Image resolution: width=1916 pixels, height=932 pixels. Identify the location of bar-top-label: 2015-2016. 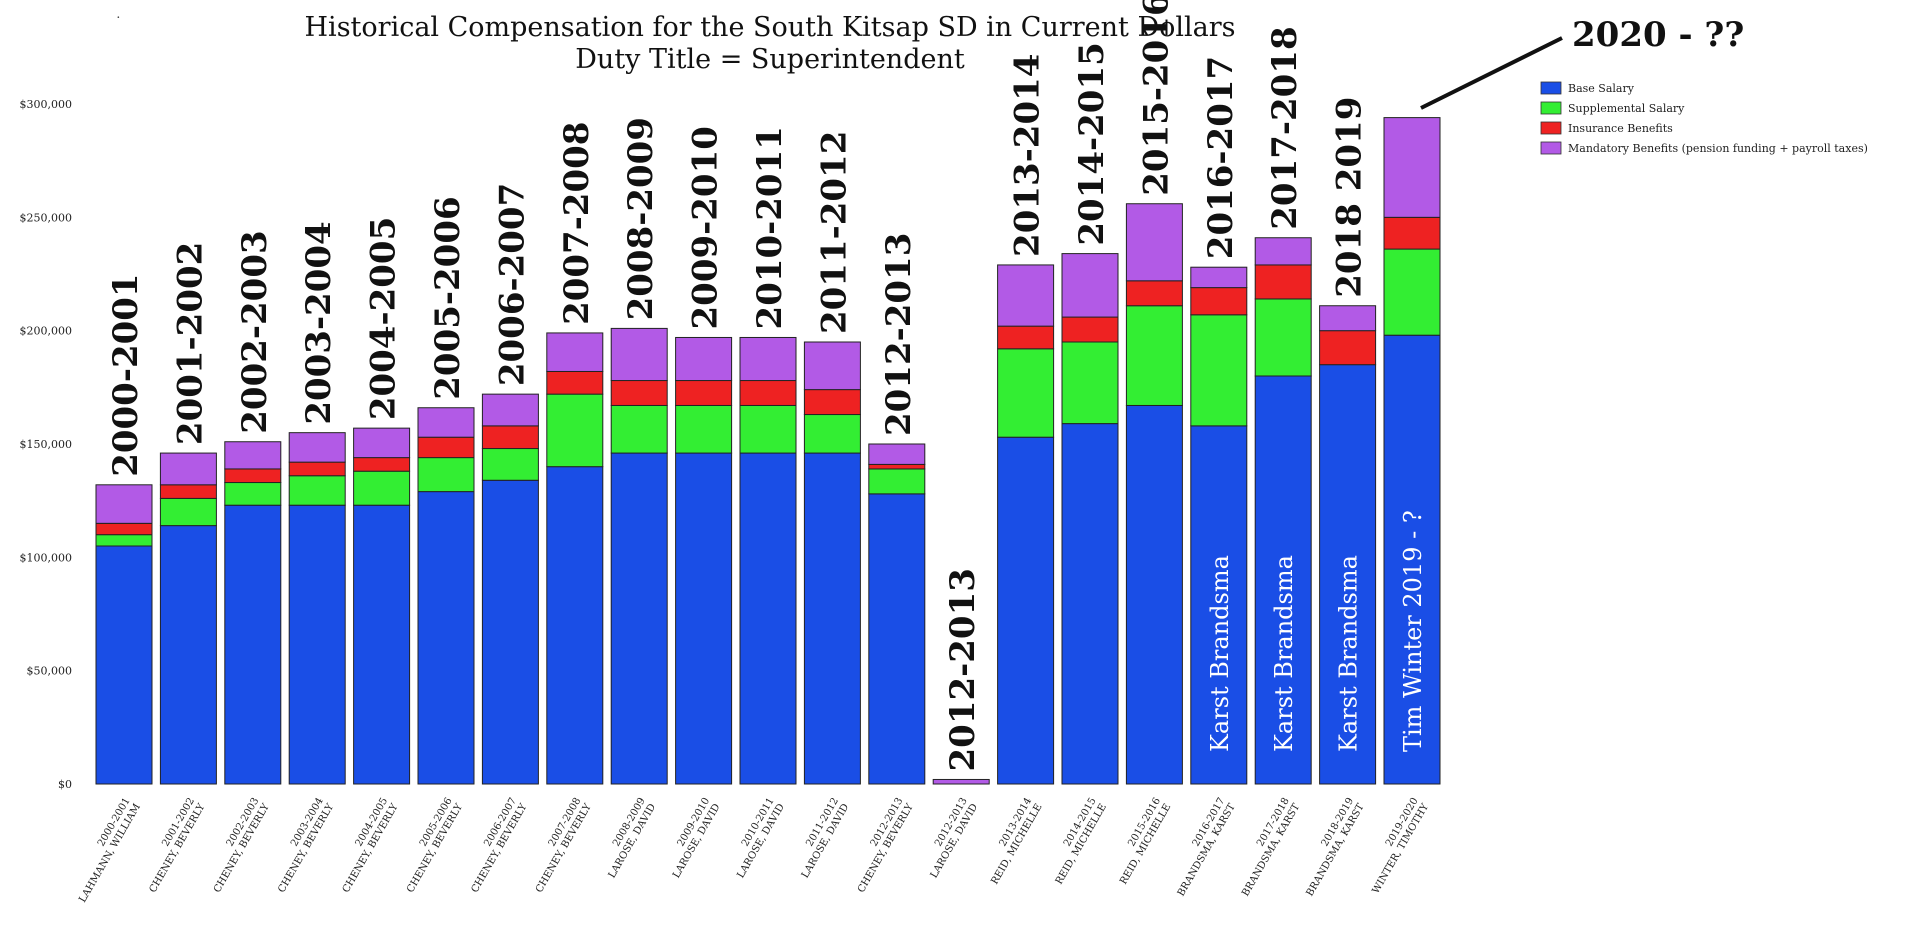
(1156, 98).